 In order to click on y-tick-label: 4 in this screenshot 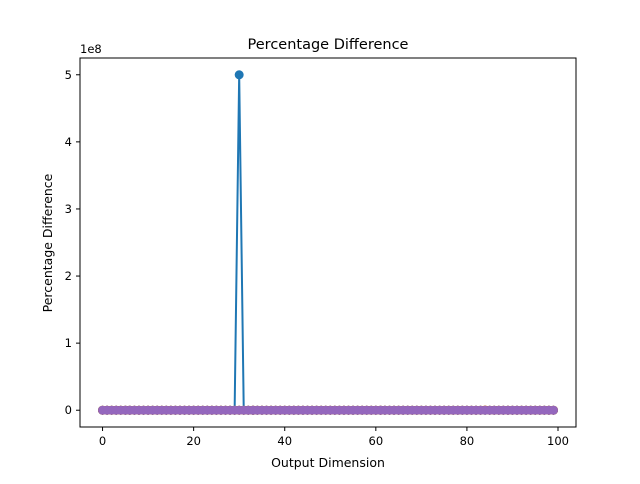, I will do `click(68, 142)`.